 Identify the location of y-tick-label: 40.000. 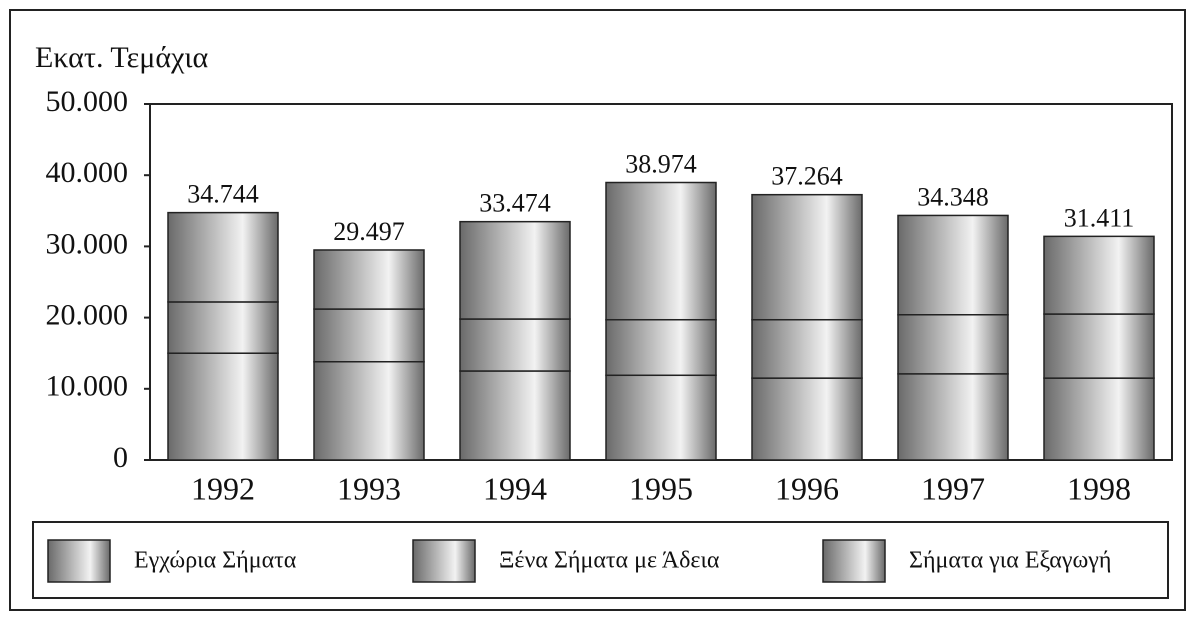
(87, 172).